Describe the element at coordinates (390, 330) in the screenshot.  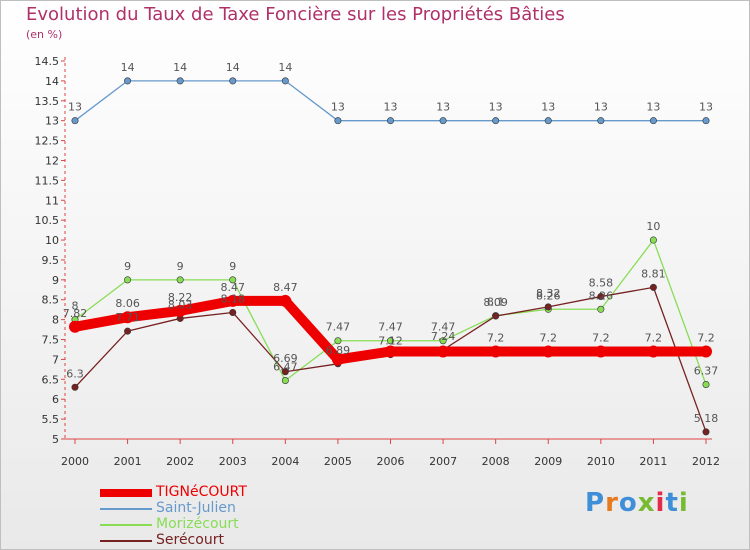
I see `series-tign-court` at that location.